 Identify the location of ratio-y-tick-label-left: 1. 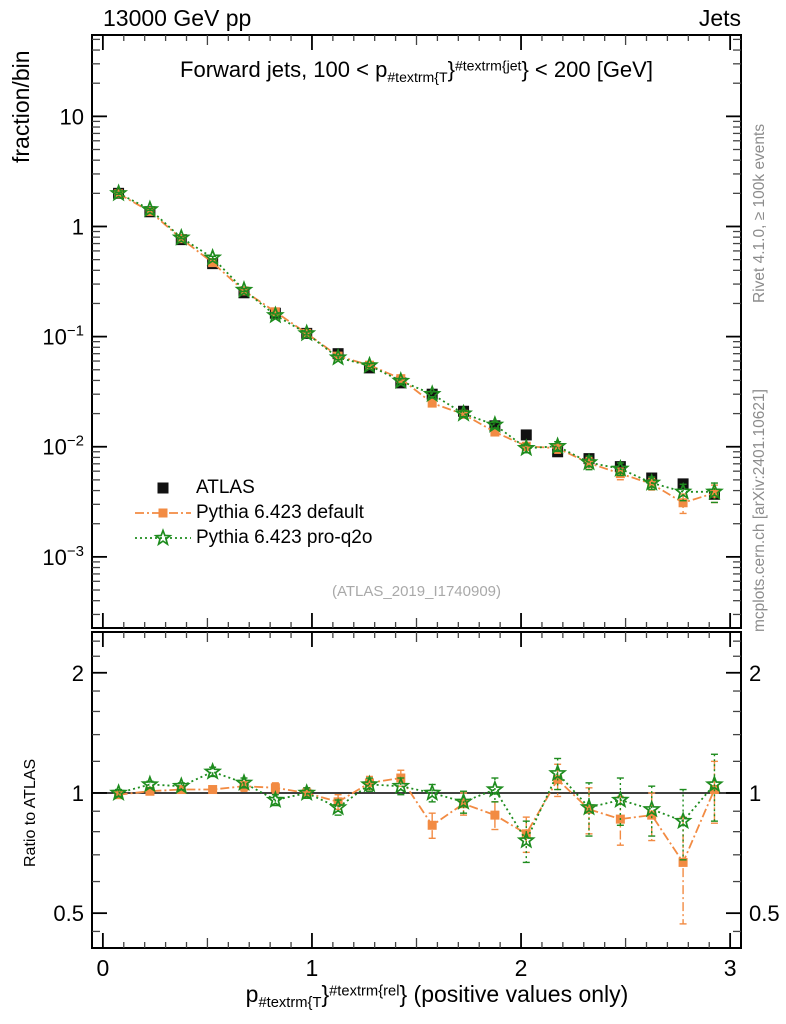
(78, 793).